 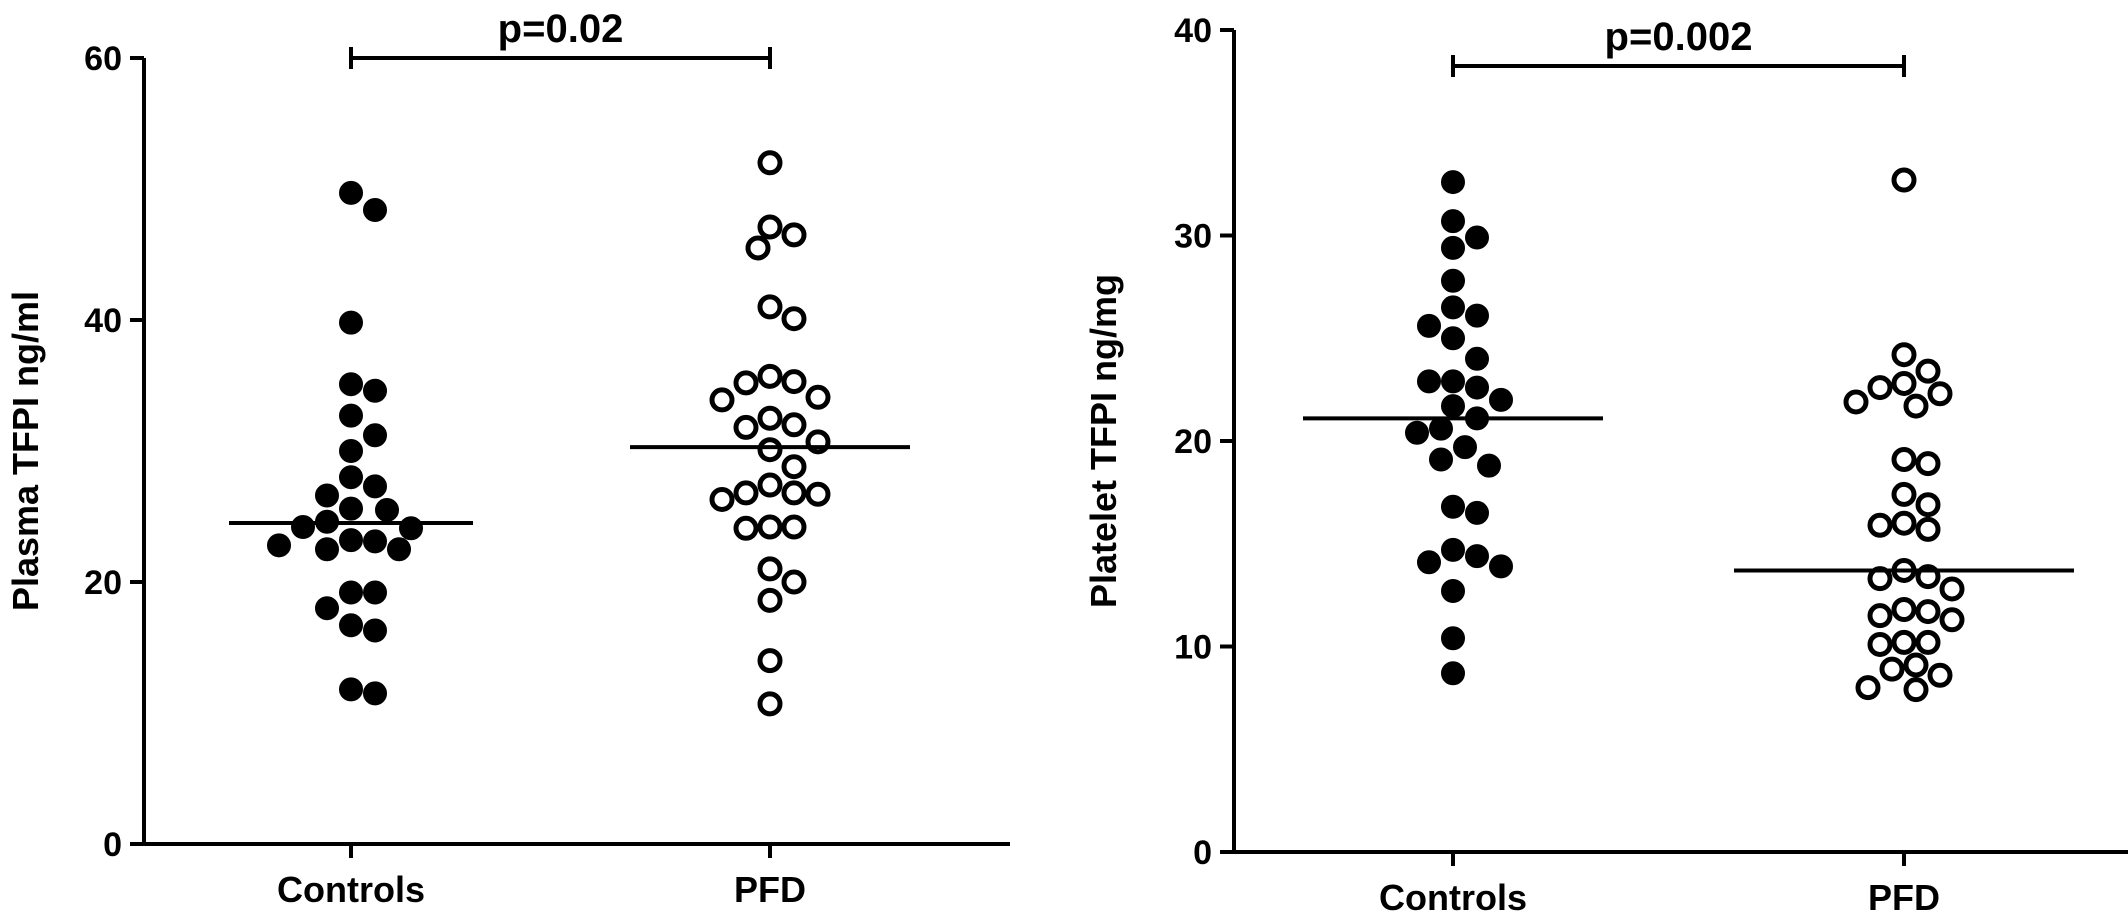 What do you see at coordinates (1193, 648) in the screenshot?
I see `y-tick-label: 10` at bounding box center [1193, 648].